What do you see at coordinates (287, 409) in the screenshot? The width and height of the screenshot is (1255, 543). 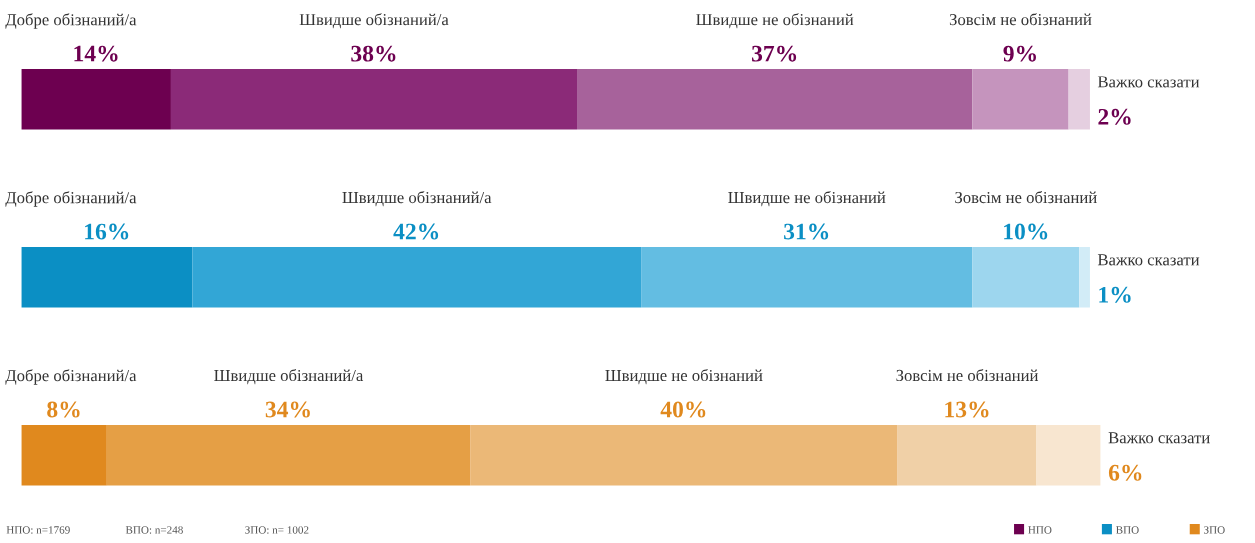 I see `data-label: 34%` at bounding box center [287, 409].